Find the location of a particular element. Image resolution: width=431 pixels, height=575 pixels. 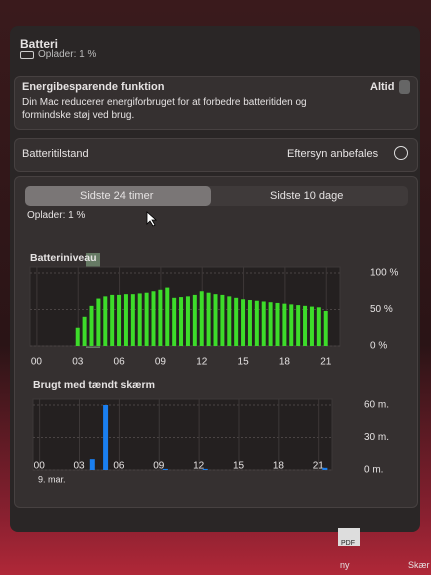

y-tick-label: 0 m. is located at coordinates (373, 470).